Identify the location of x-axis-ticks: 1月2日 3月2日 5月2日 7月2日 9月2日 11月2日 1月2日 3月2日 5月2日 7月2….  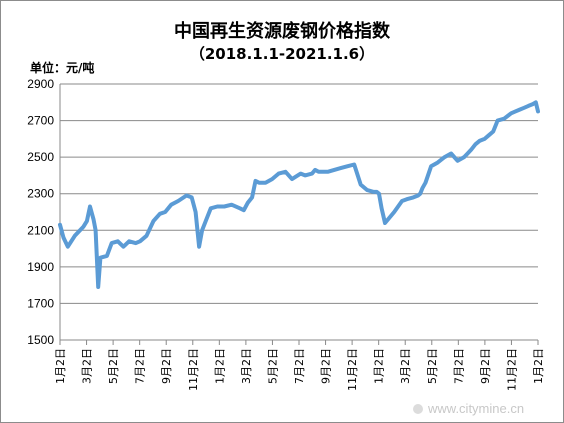
(299, 365).